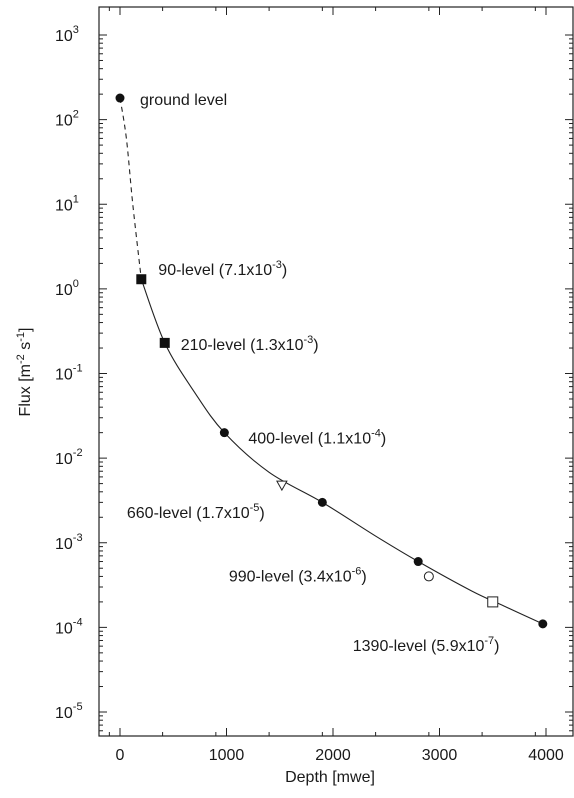  Describe the element at coordinates (25, 348) in the screenshot. I see `y-axis-label-mid: s` at that location.